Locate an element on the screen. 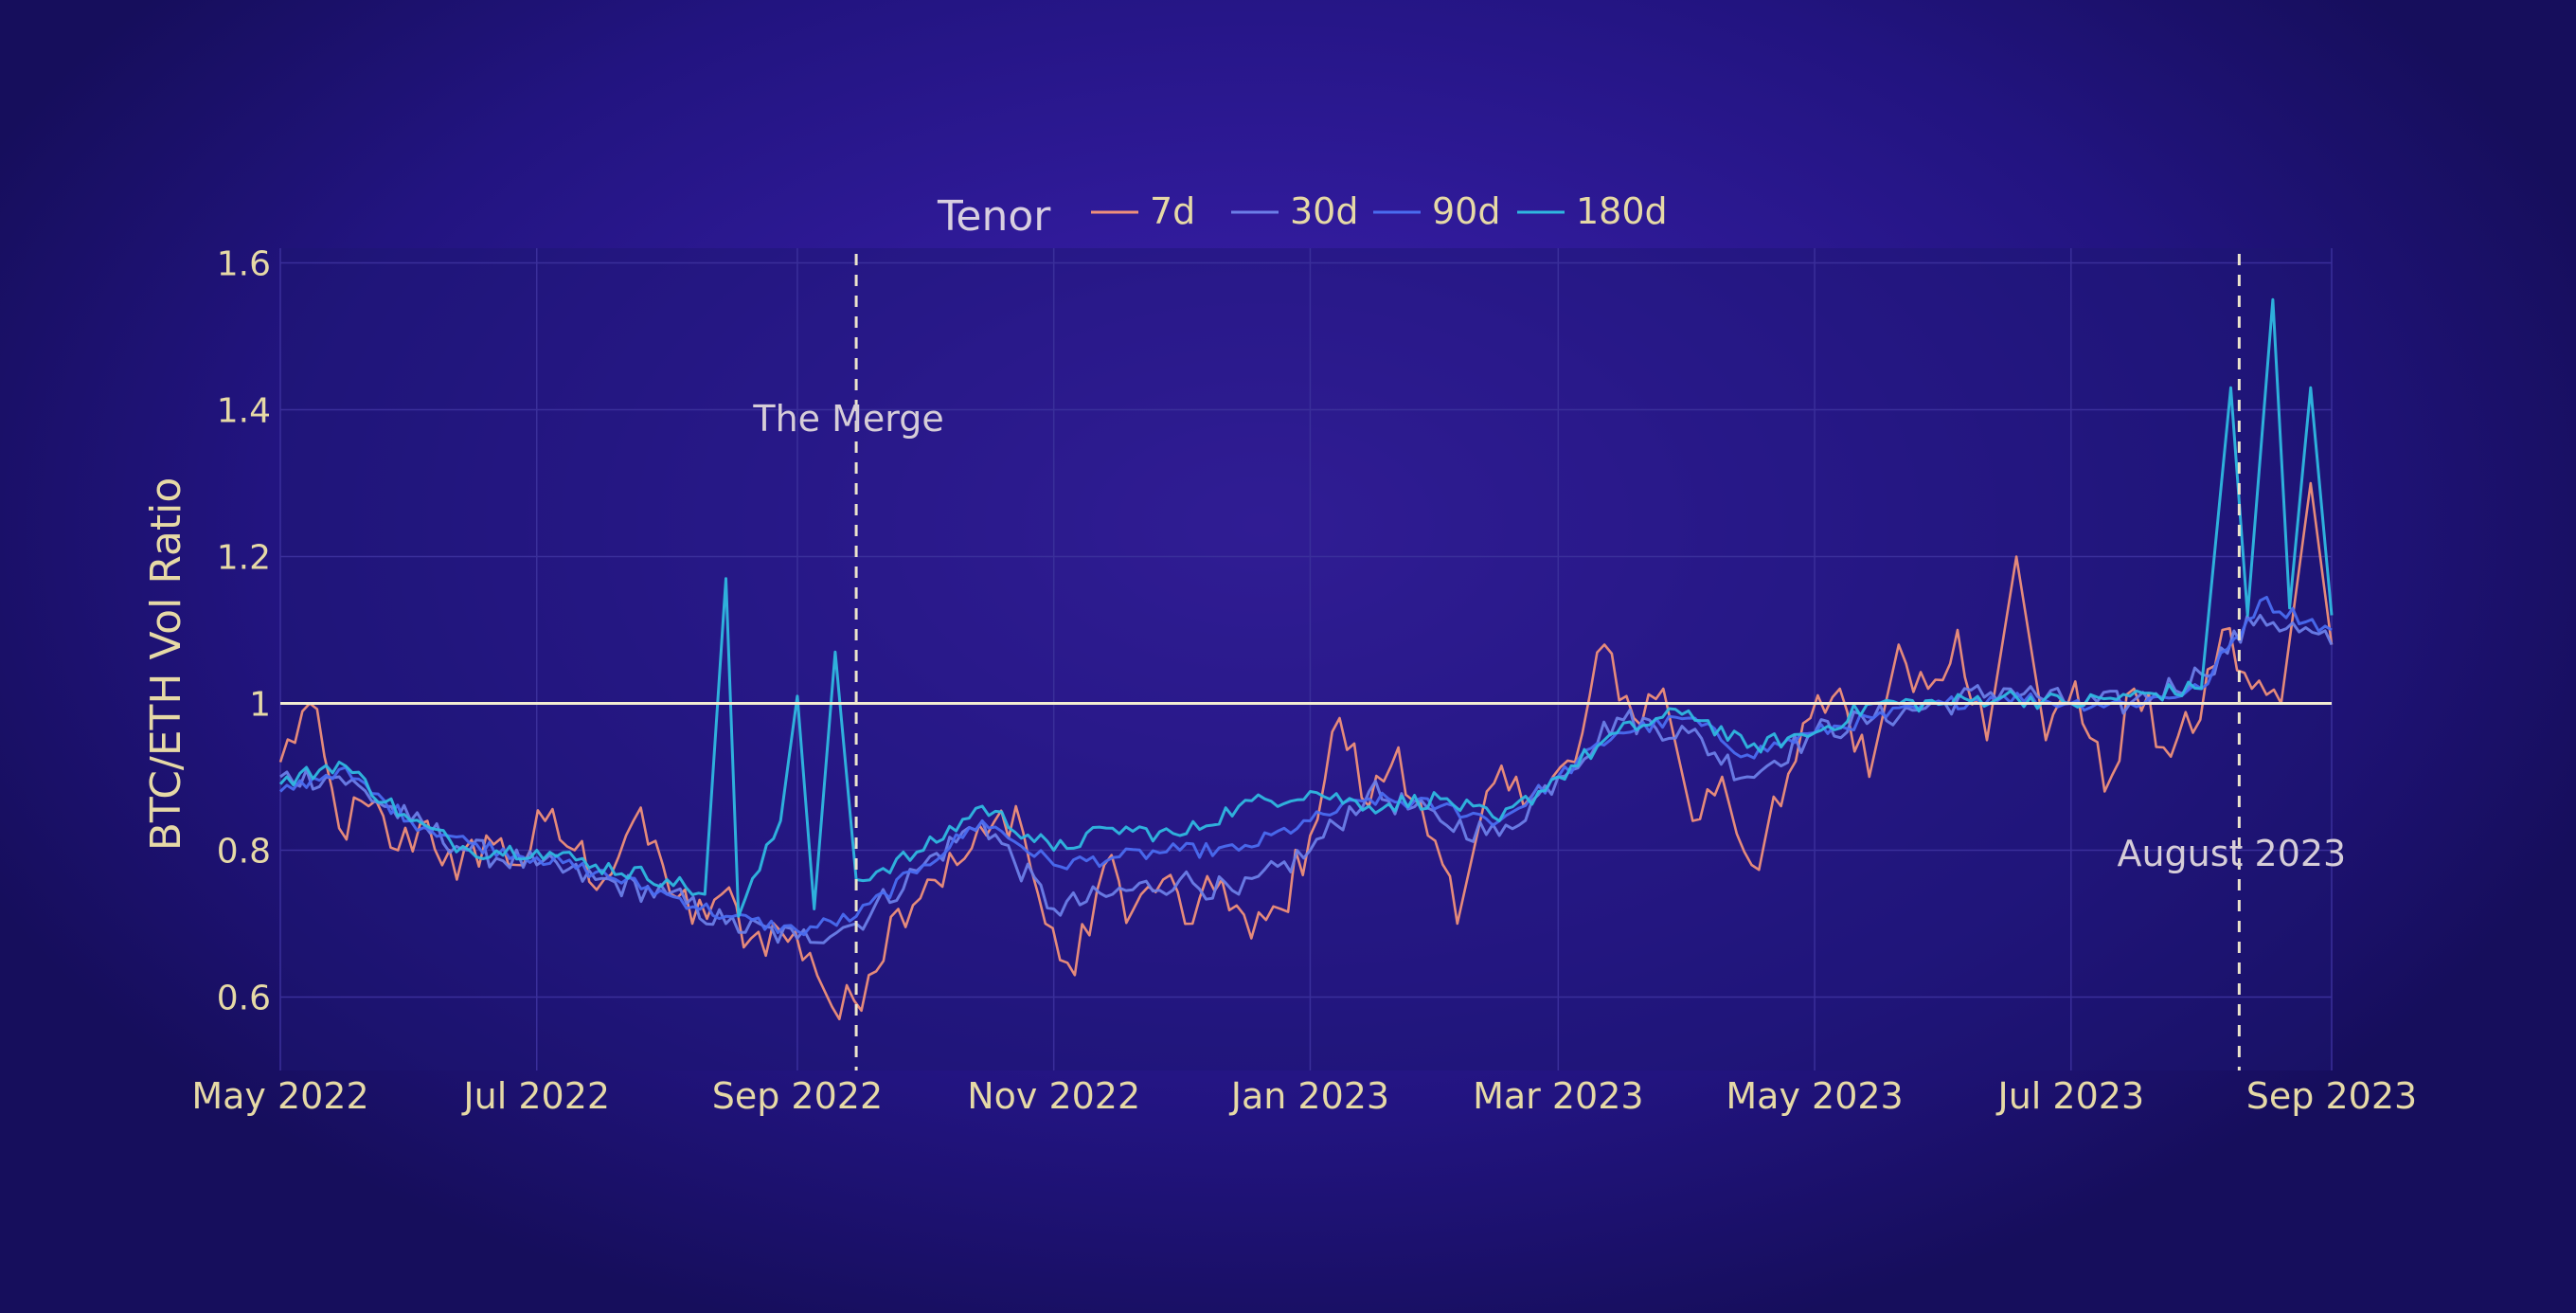 The width and height of the screenshot is (2576, 1313). x-tick-label: Nov 2022 is located at coordinates (1053, 1096).